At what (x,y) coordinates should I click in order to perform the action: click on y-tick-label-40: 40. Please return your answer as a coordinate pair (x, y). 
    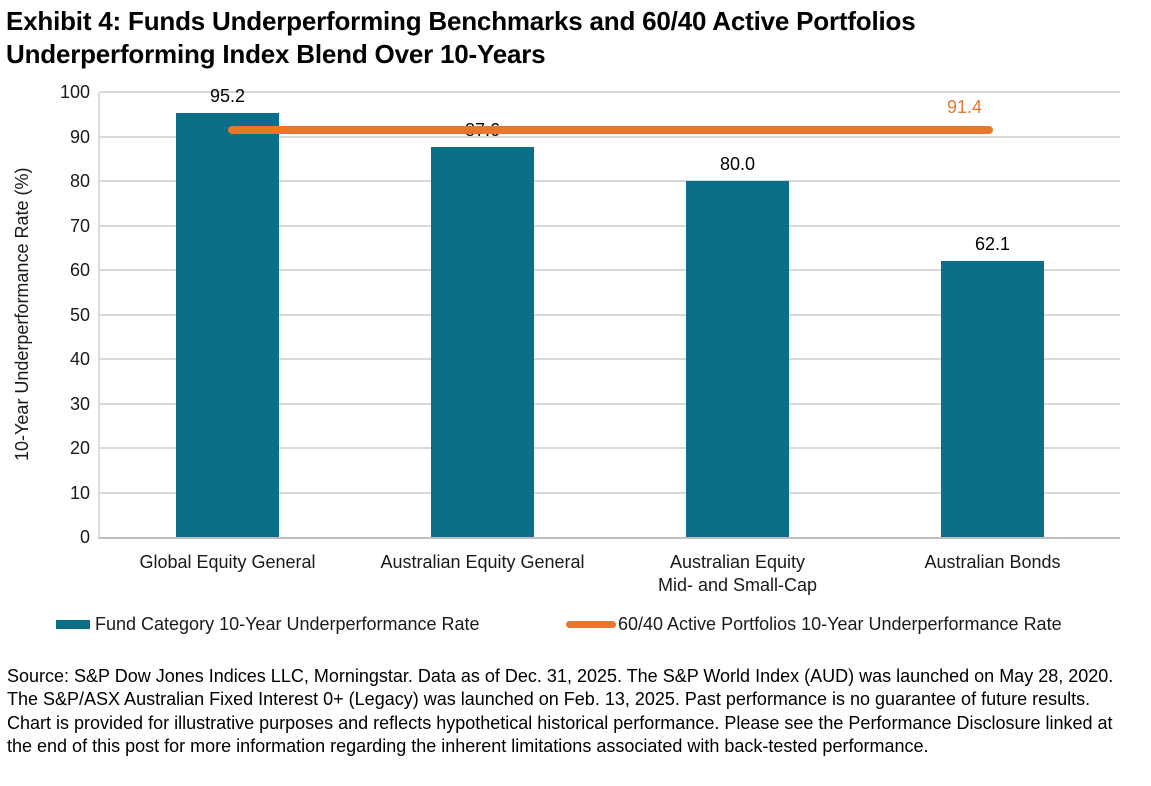
    Looking at the image, I should click on (79, 359).